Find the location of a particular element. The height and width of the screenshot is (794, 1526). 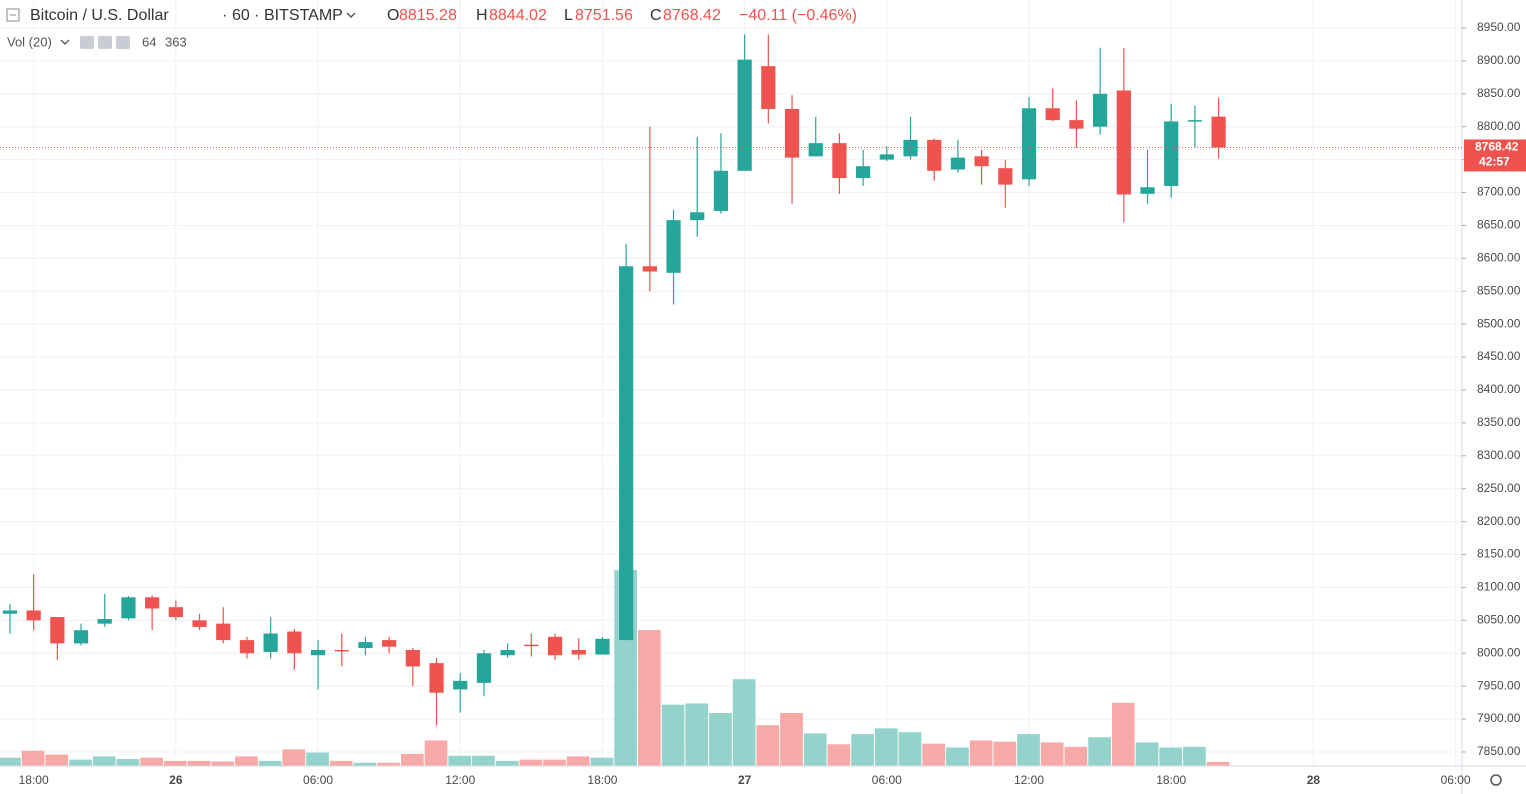

y-tick-label: 8600.00 is located at coordinates (1499, 258).